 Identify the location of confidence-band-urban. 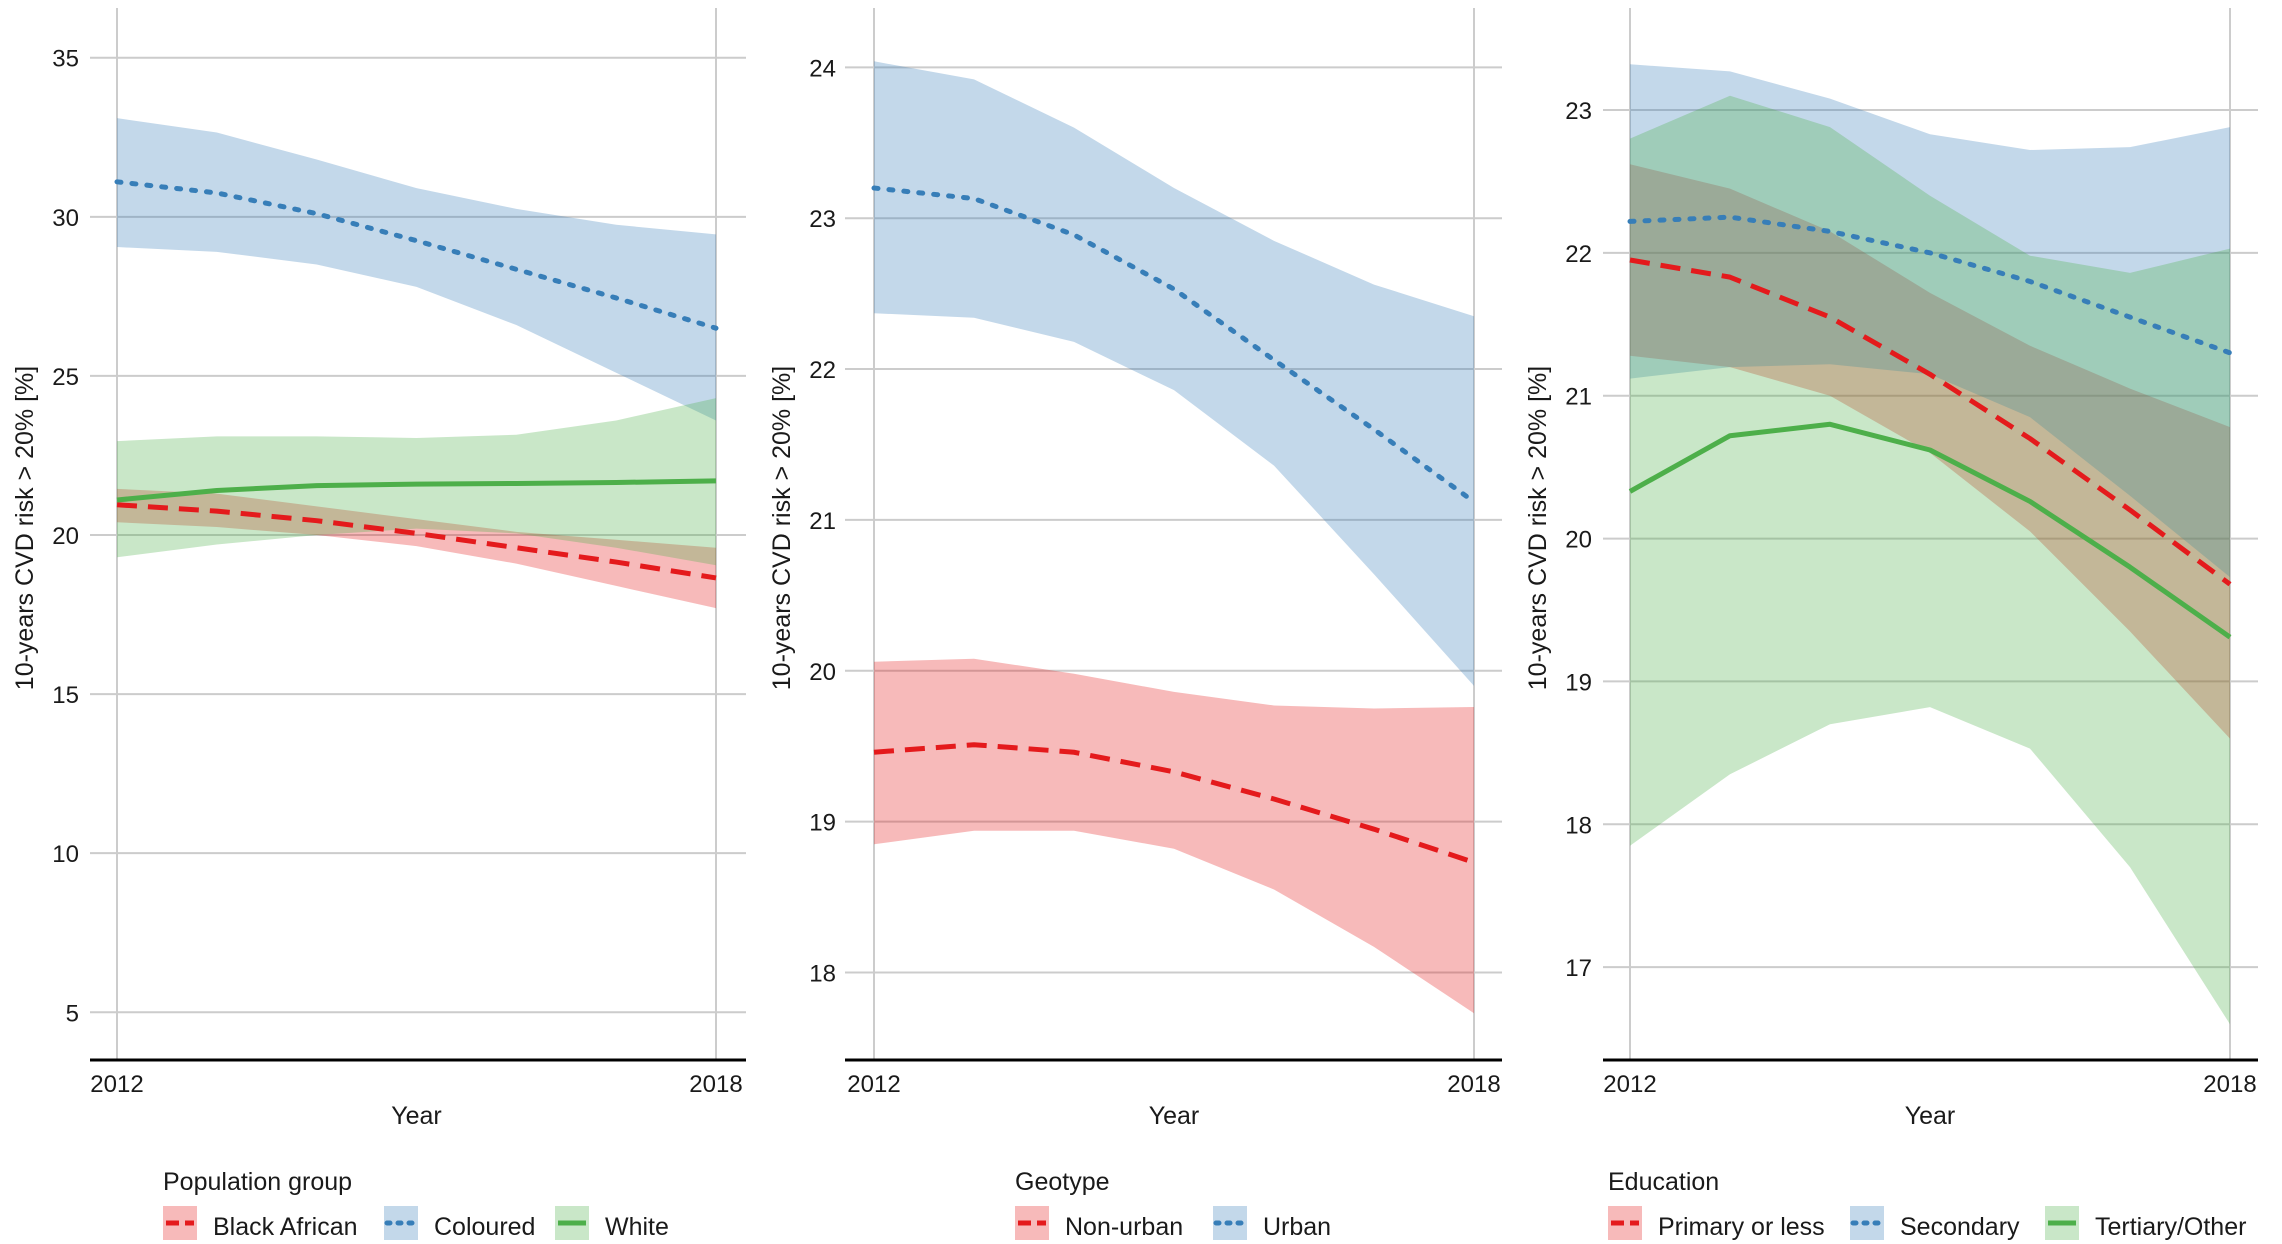
(1174, 373).